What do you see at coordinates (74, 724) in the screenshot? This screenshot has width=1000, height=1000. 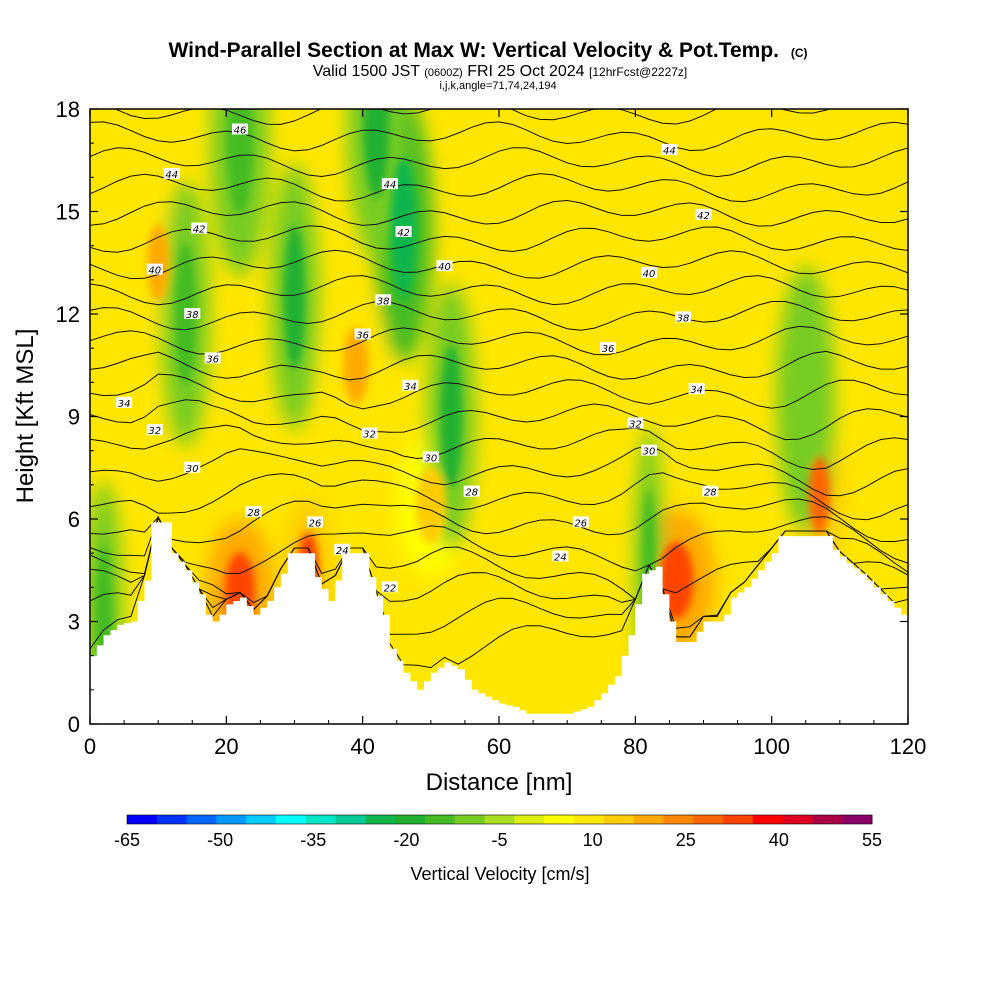 I see `y-tick-label: 0` at bounding box center [74, 724].